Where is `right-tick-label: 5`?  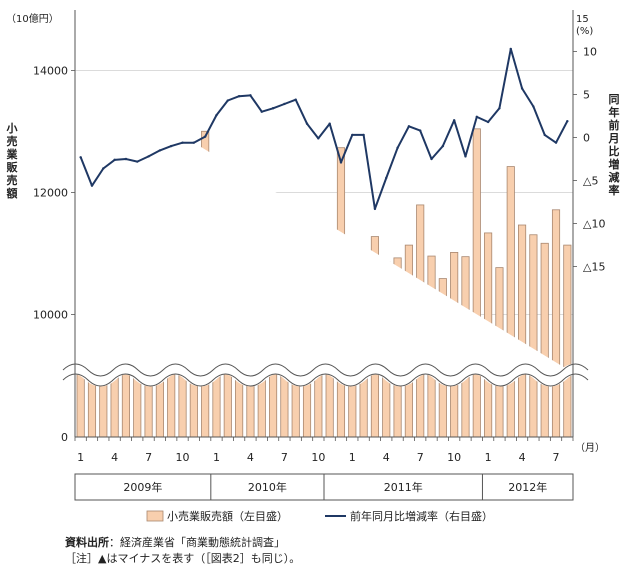 right-tick-label: 5 is located at coordinates (586, 95).